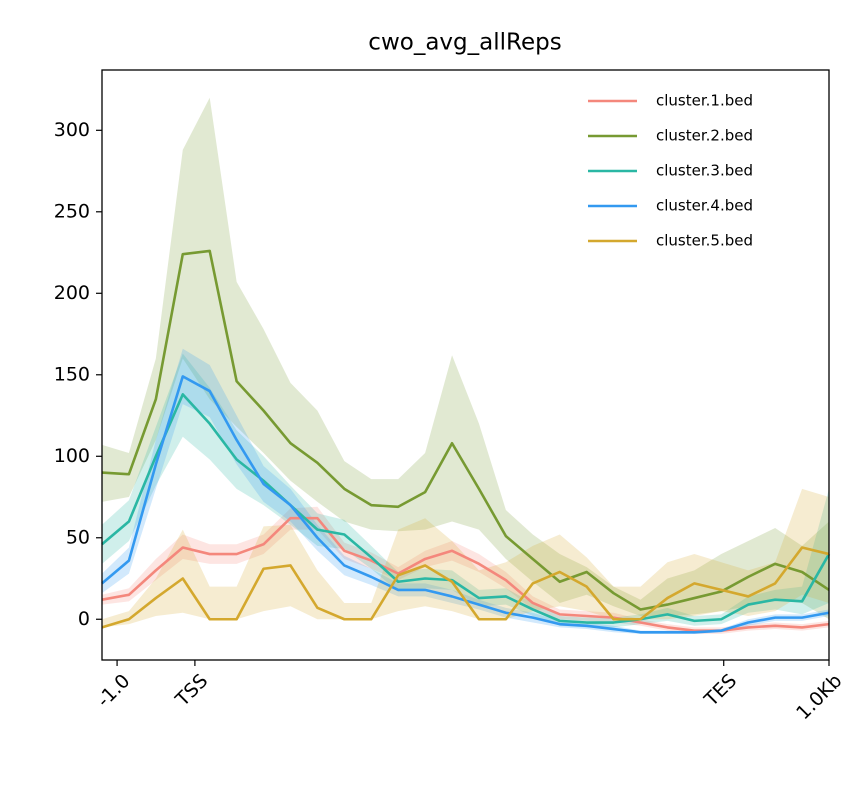 This screenshot has height=791, width=866. Describe the element at coordinates (704, 241) in the screenshot. I see `legend-label: cluster.5.bed` at that location.